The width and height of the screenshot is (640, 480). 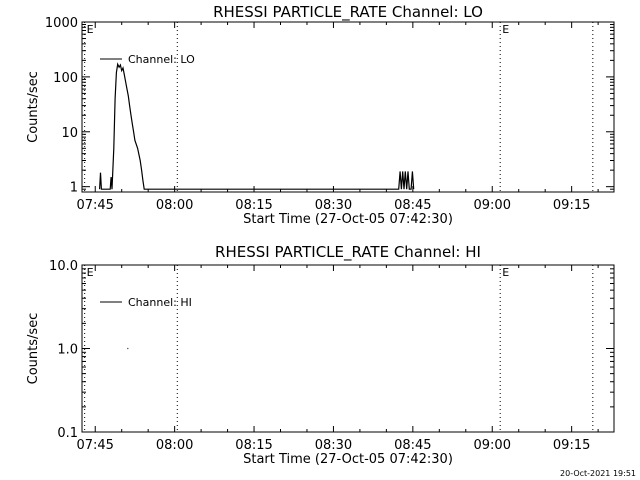 What do you see at coordinates (67, 350) in the screenshot?
I see `y-tick-label: 1.0` at bounding box center [67, 350].